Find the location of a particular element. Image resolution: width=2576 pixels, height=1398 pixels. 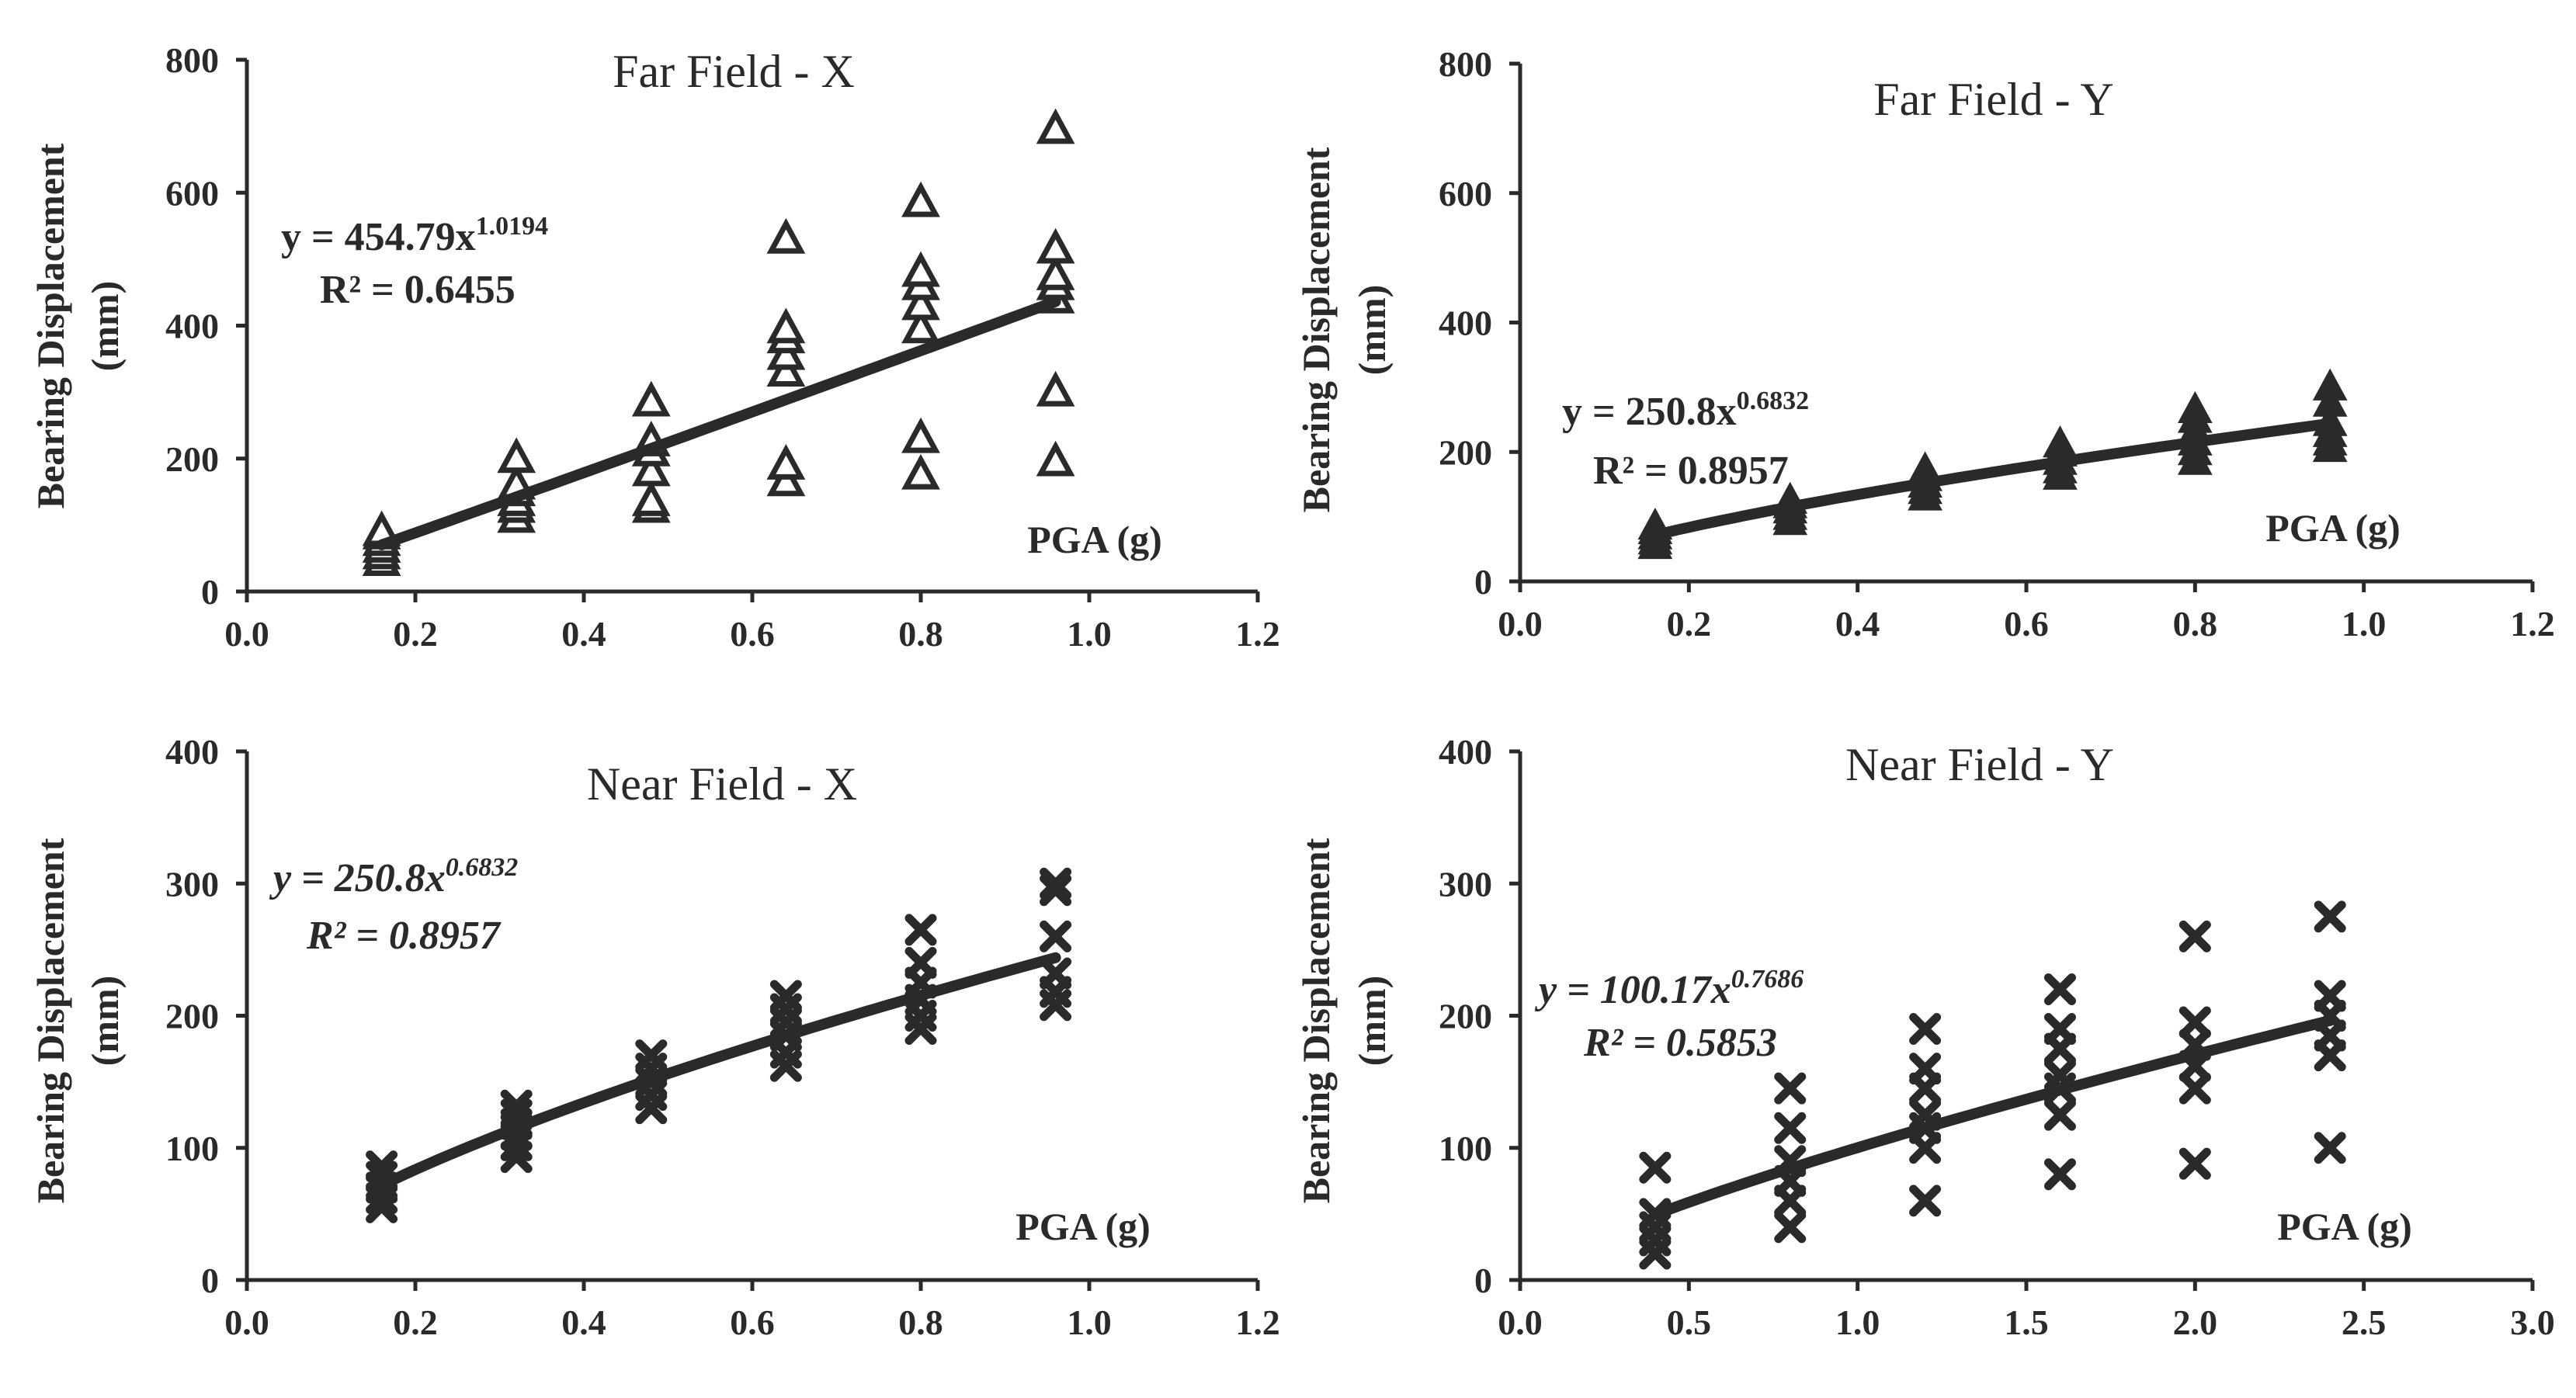

x-tick-label: 2.5 is located at coordinates (2364, 1322).